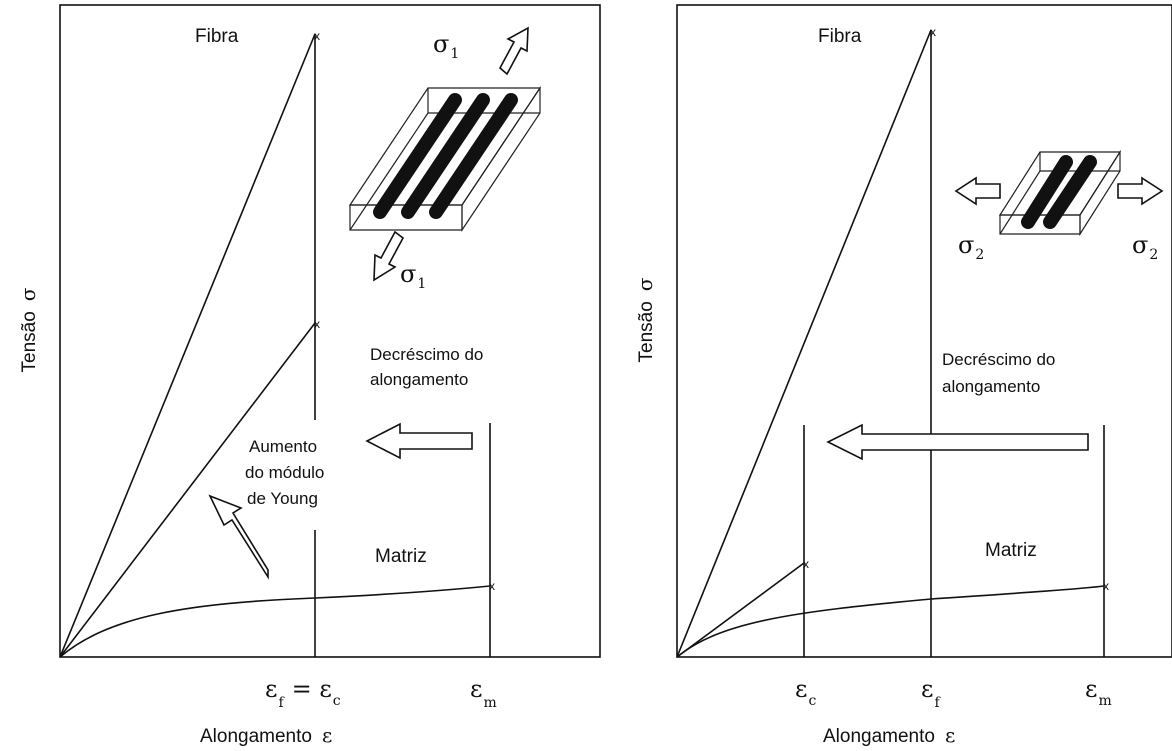  I want to click on left-y-axis-label: Tensãoσ, so click(28, 329).